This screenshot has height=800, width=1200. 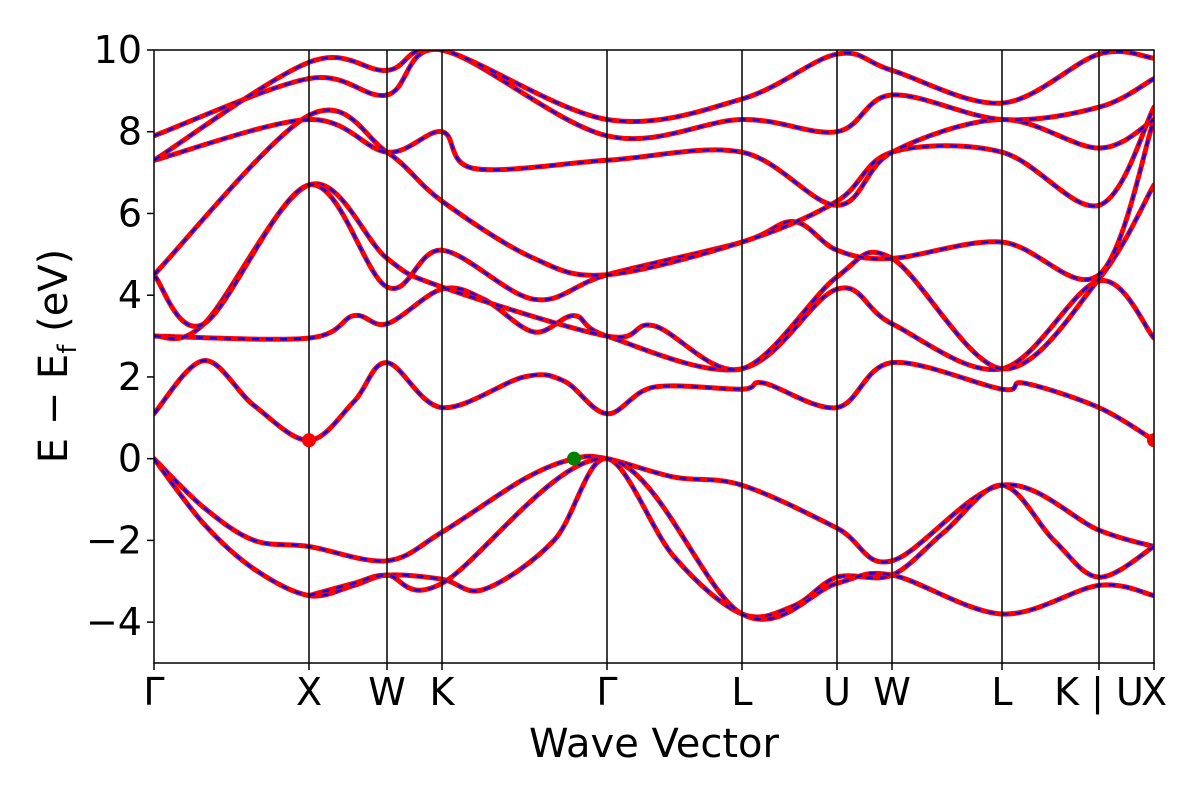 I want to click on y-axis-ticks: −4 −2 0 2 4 6 8 10, so click(x=120, y=336).